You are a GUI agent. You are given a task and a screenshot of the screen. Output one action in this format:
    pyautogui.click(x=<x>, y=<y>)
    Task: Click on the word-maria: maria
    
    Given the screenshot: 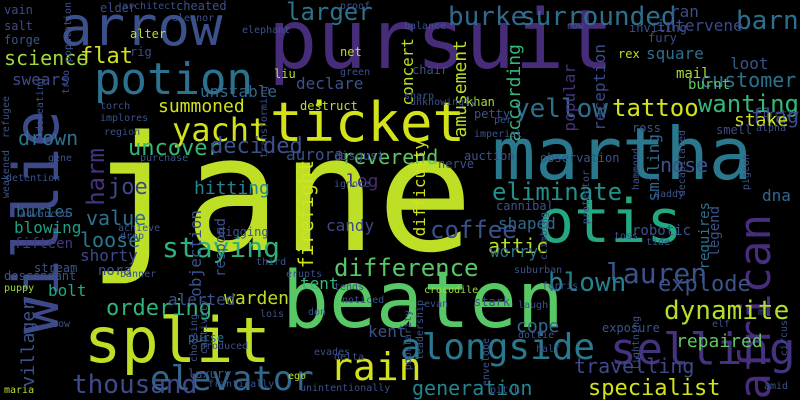 What is the action you would take?
    pyautogui.click(x=19, y=390)
    